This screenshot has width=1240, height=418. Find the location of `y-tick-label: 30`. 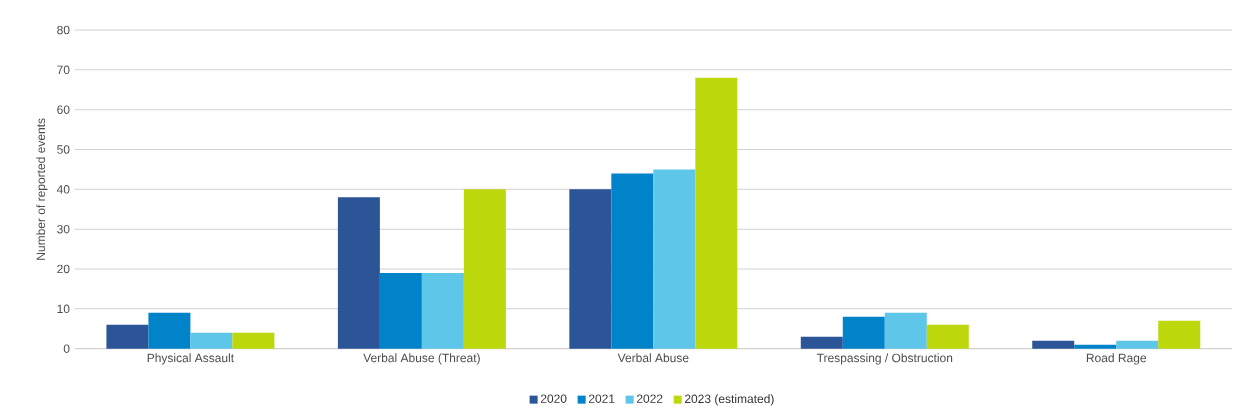

y-tick-label: 30 is located at coordinates (63, 229).